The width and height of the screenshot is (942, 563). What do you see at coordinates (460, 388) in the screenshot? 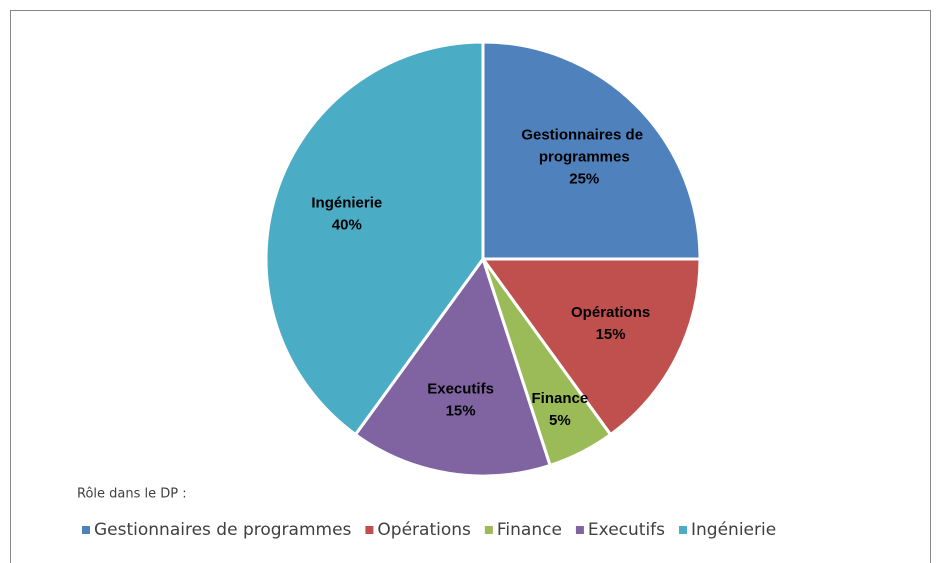
I see `data-label-category: Executifs` at bounding box center [460, 388].